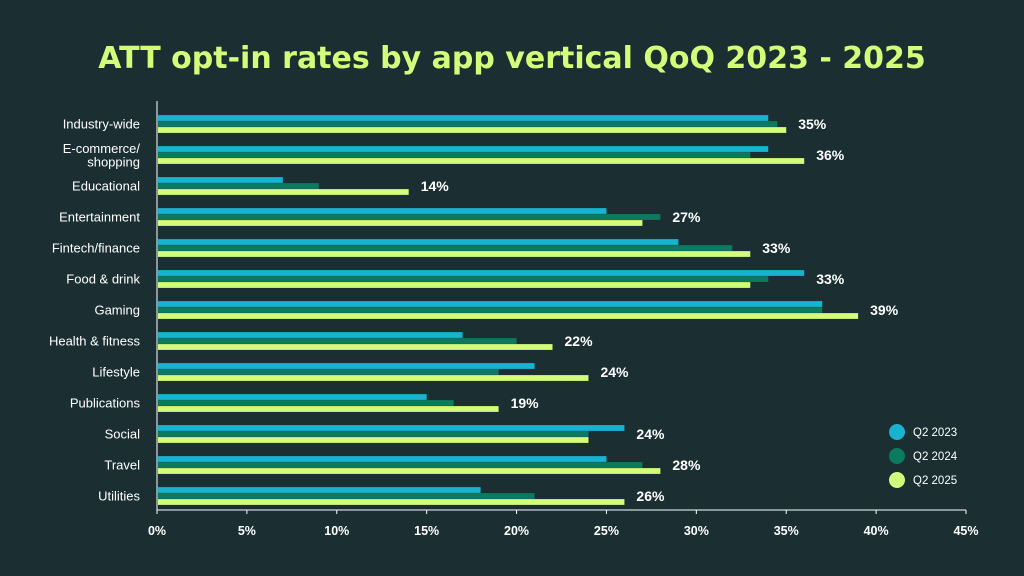 This screenshot has height=576, width=1024. Describe the element at coordinates (579, 341) in the screenshot. I see `data-label: 22%` at that location.